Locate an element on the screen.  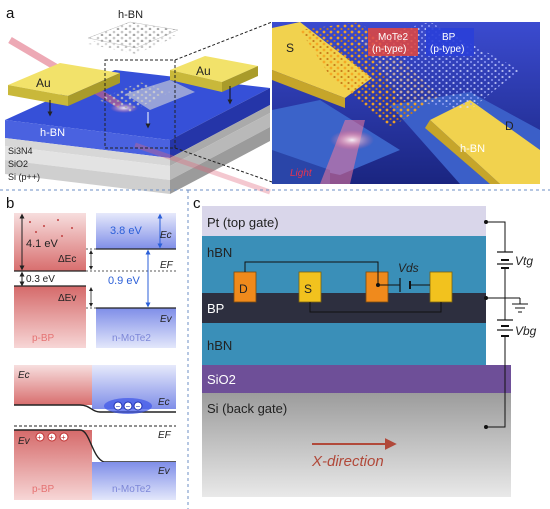
zoom-line-bottom is located at coordinates (223, 165).